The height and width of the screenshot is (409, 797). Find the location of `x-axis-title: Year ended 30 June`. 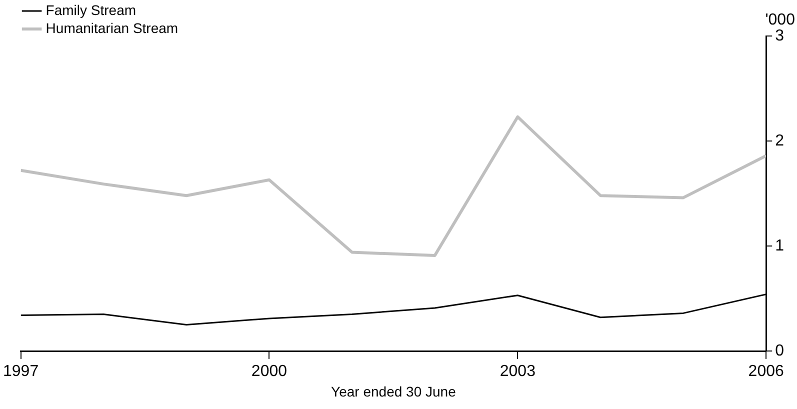

x-axis-title: Year ended 30 June is located at coordinates (393, 391).